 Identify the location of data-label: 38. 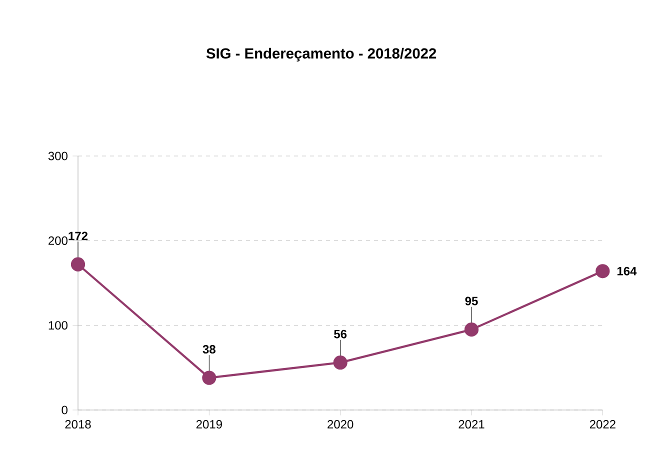
(209, 349).